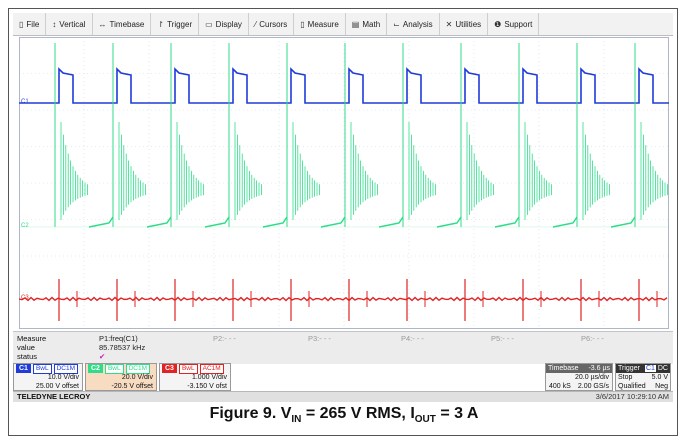 The height and width of the screenshot is (445, 683). I want to click on channel-c3-tag: C3, so click(169, 368).